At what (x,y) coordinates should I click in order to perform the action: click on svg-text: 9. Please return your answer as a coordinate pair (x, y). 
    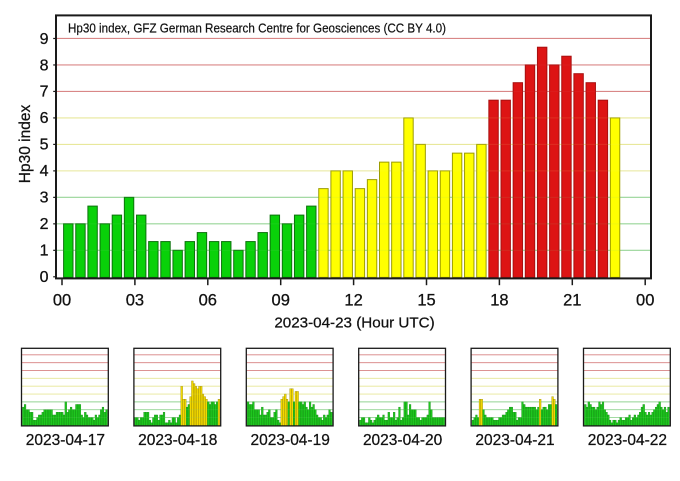
    Looking at the image, I should click on (44, 39).